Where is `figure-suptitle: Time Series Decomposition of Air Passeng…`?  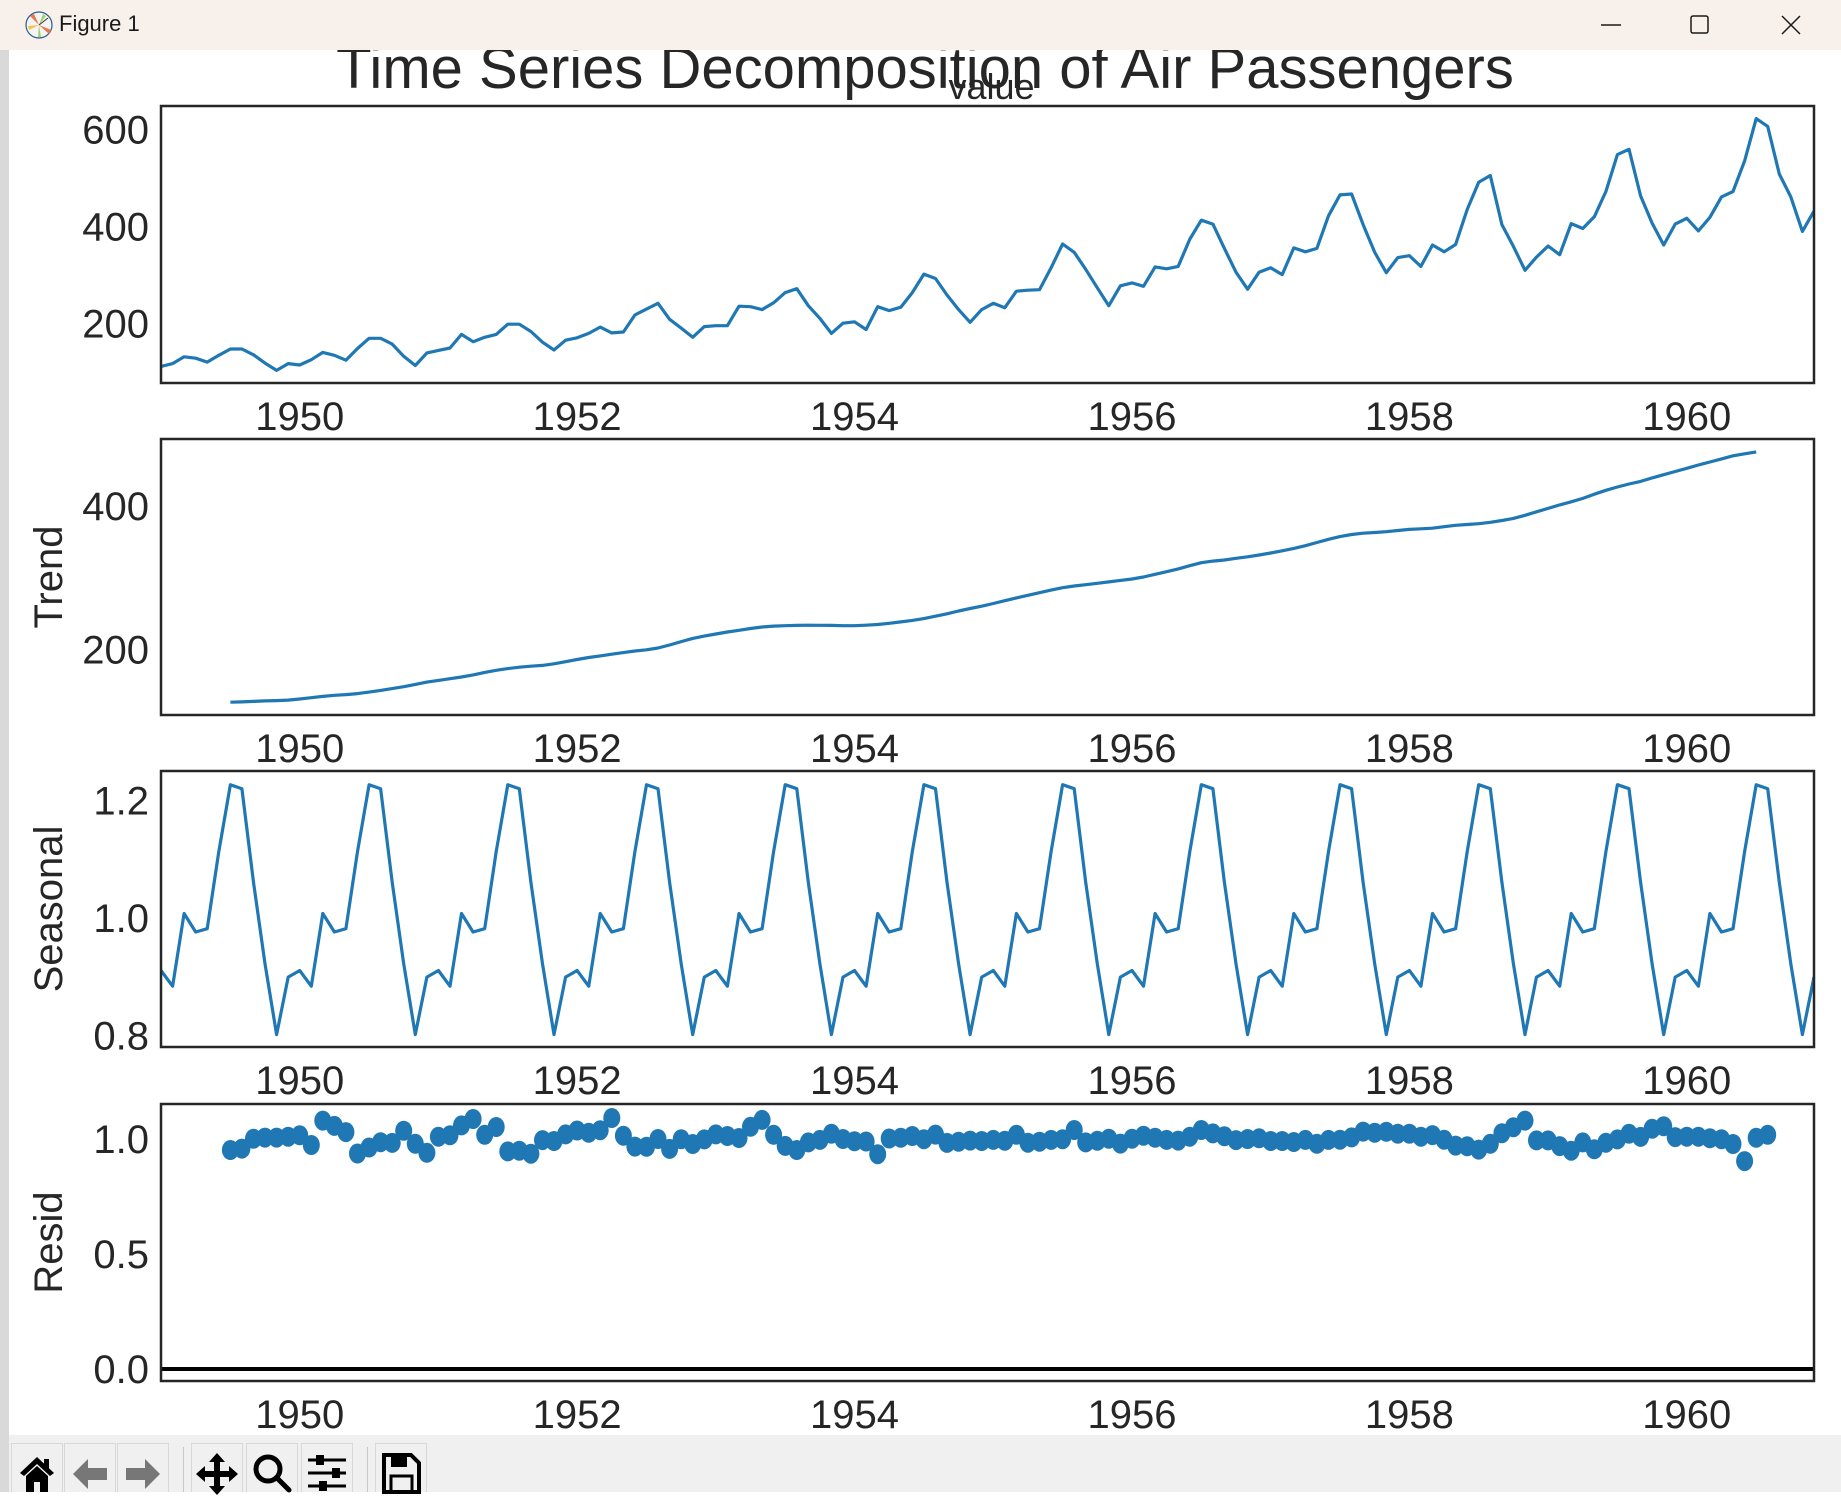 figure-suptitle: Time Series Decomposition of Air Passeng… is located at coordinates (925, 75).